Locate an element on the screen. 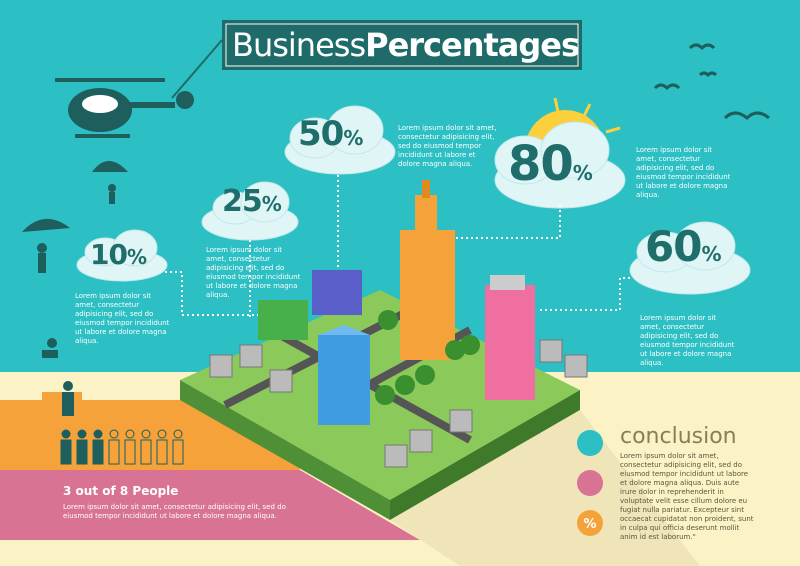 Image resolution: width=800 pixels, height=566 pixels. standing-person is located at coordinates (68, 398).